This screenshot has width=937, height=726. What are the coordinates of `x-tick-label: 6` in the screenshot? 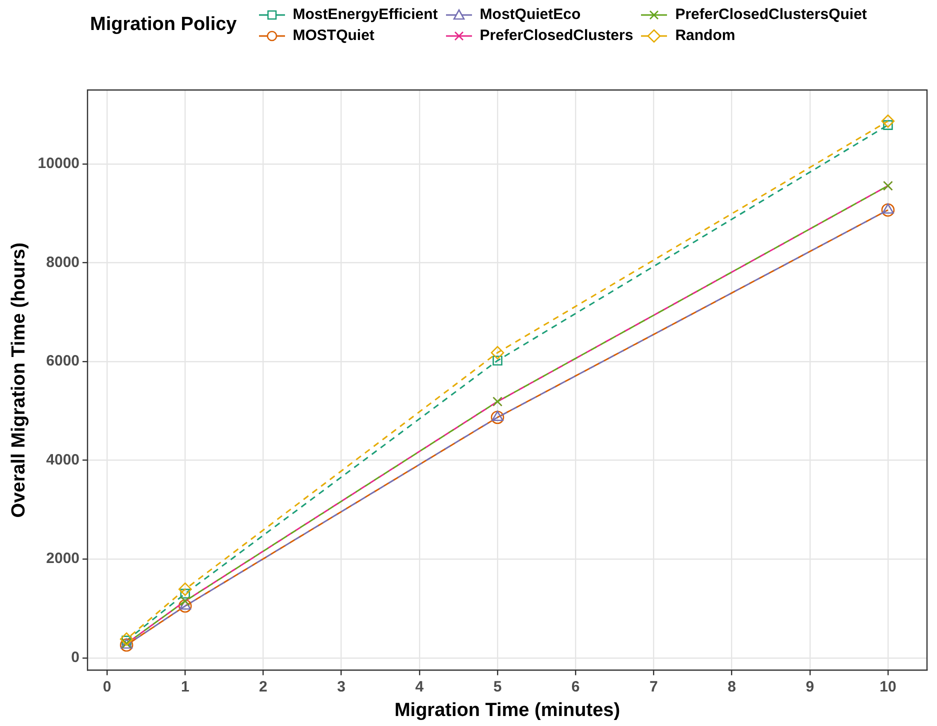 It's located at (575, 687).